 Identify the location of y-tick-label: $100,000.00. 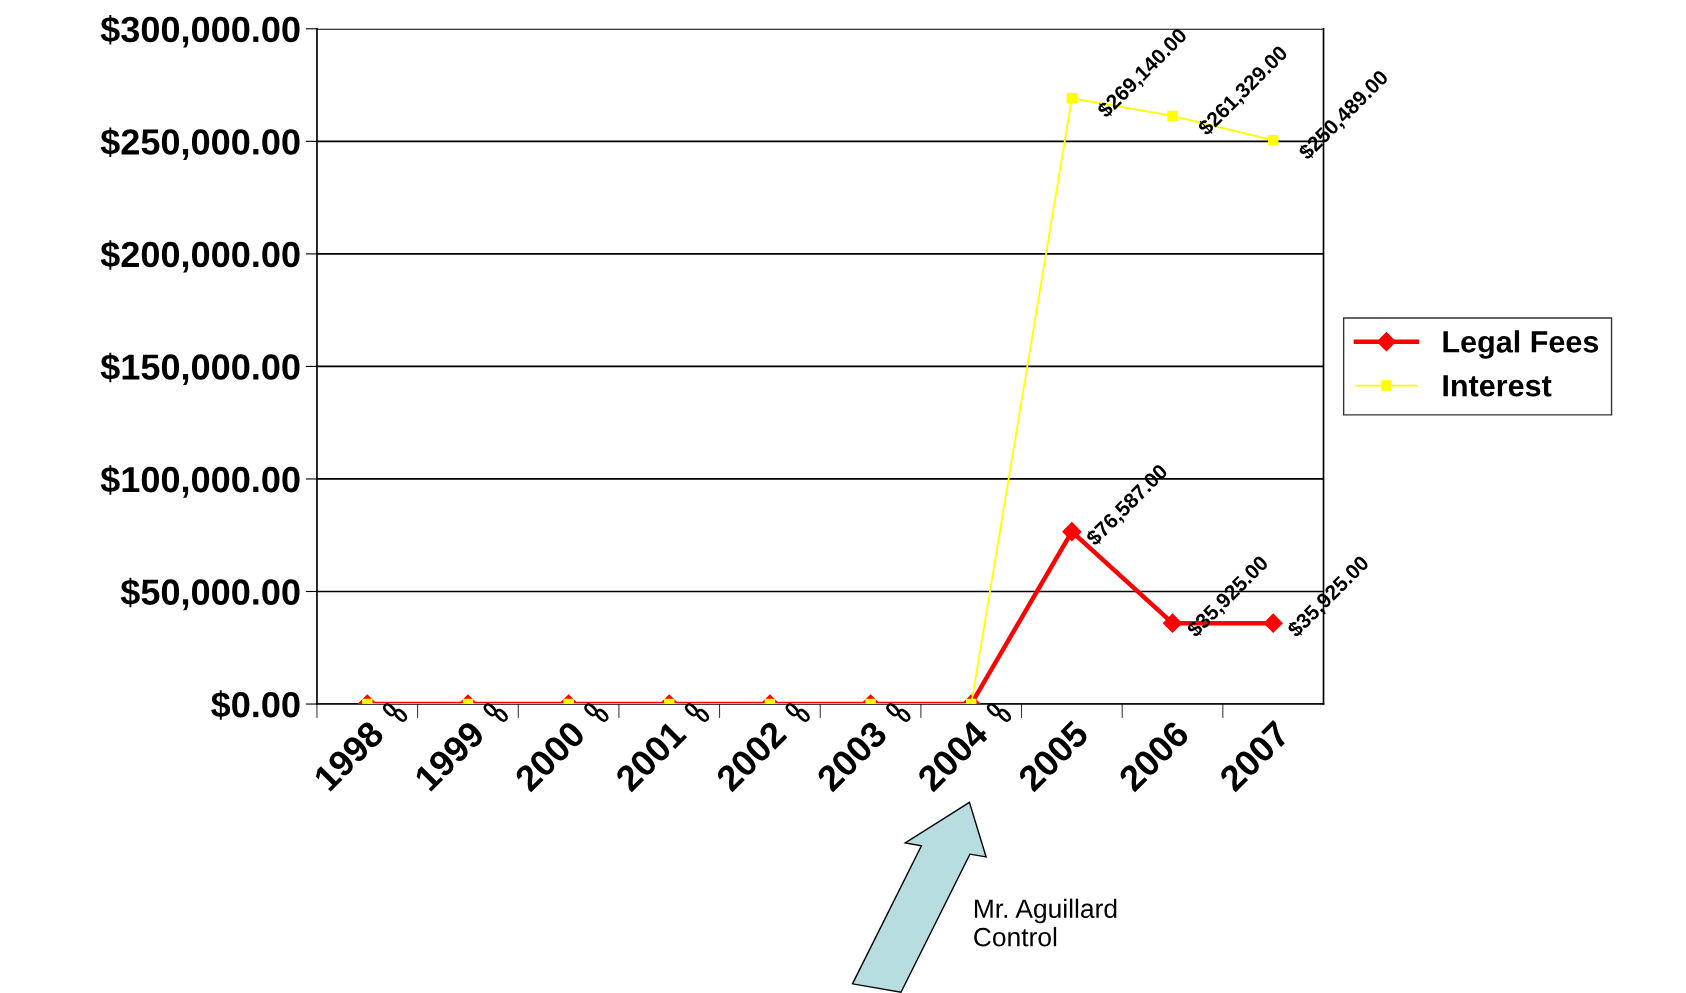
(200, 481).